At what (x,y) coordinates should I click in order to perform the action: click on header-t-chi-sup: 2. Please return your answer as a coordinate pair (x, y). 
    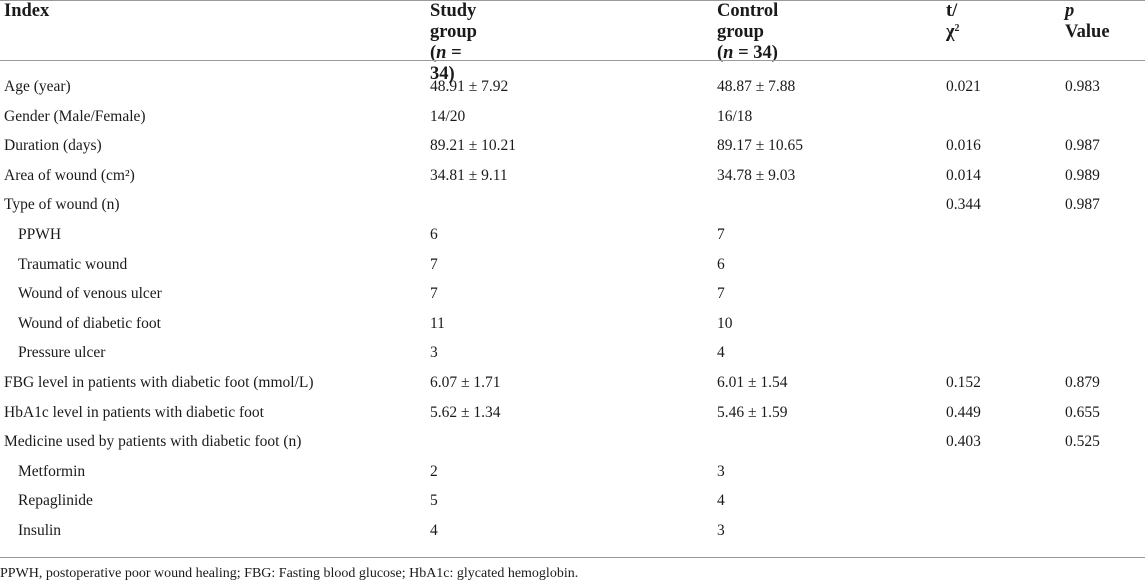
    Looking at the image, I should click on (957, 28).